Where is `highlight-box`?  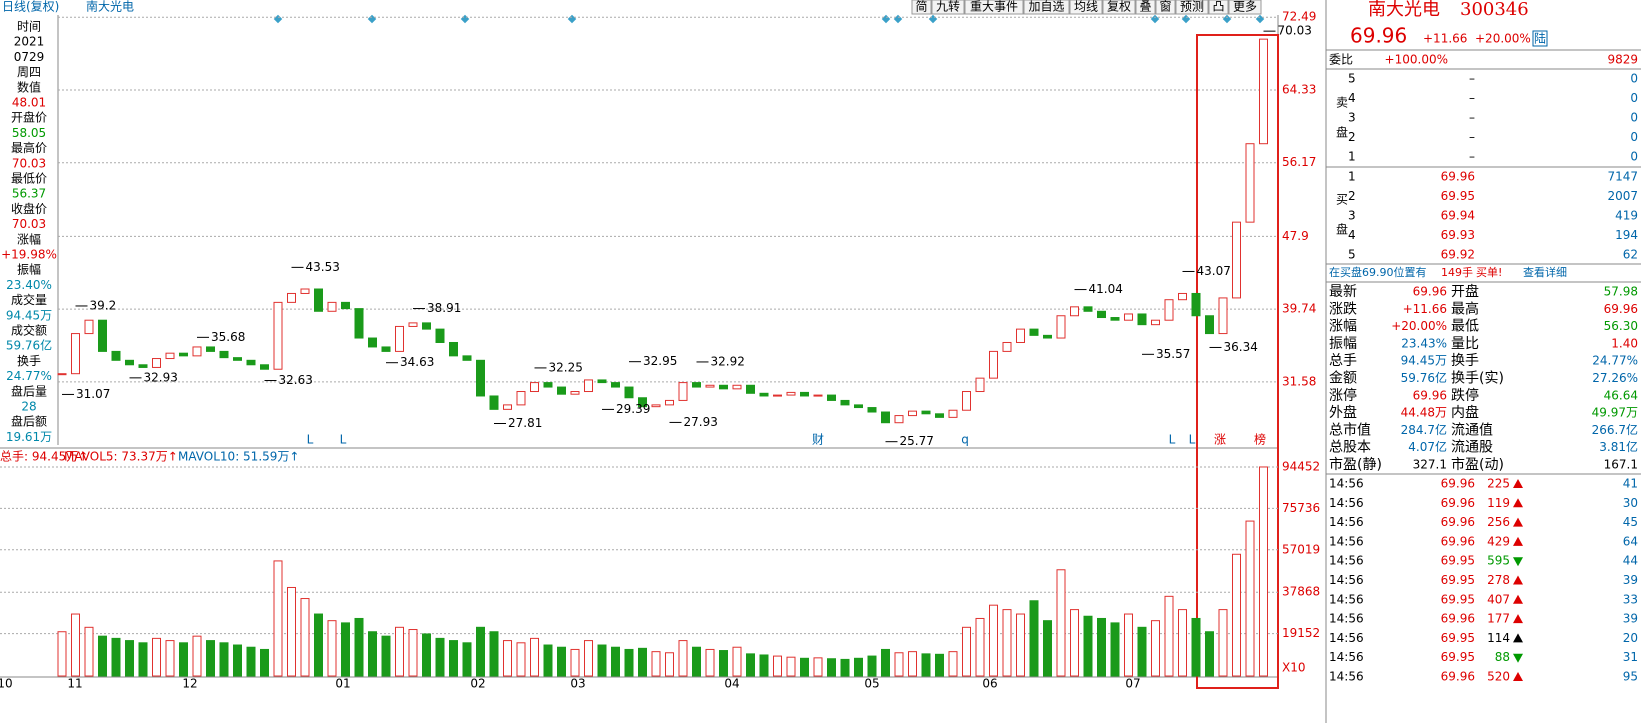
highlight-box is located at coordinates (1237, 361).